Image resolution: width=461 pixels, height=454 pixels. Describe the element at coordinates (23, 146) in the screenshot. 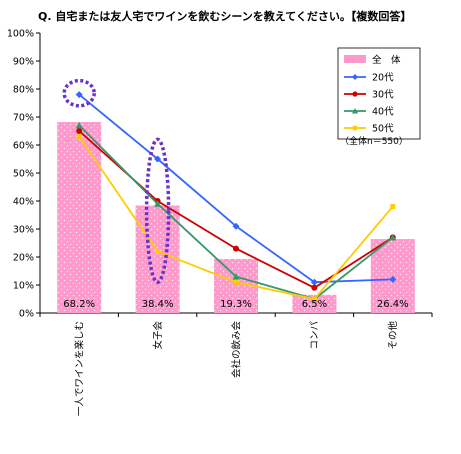

I see `y-tick-label: 60%` at that location.